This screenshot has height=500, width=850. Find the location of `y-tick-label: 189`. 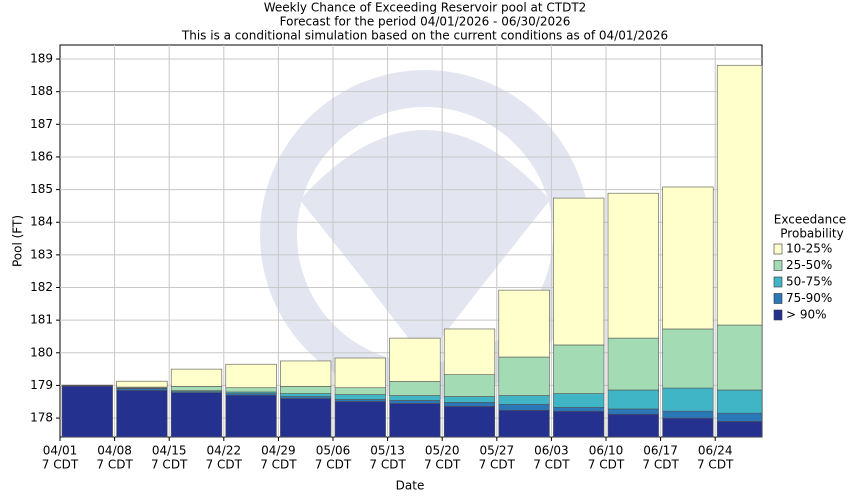

y-tick-label: 189 is located at coordinates (41, 59).